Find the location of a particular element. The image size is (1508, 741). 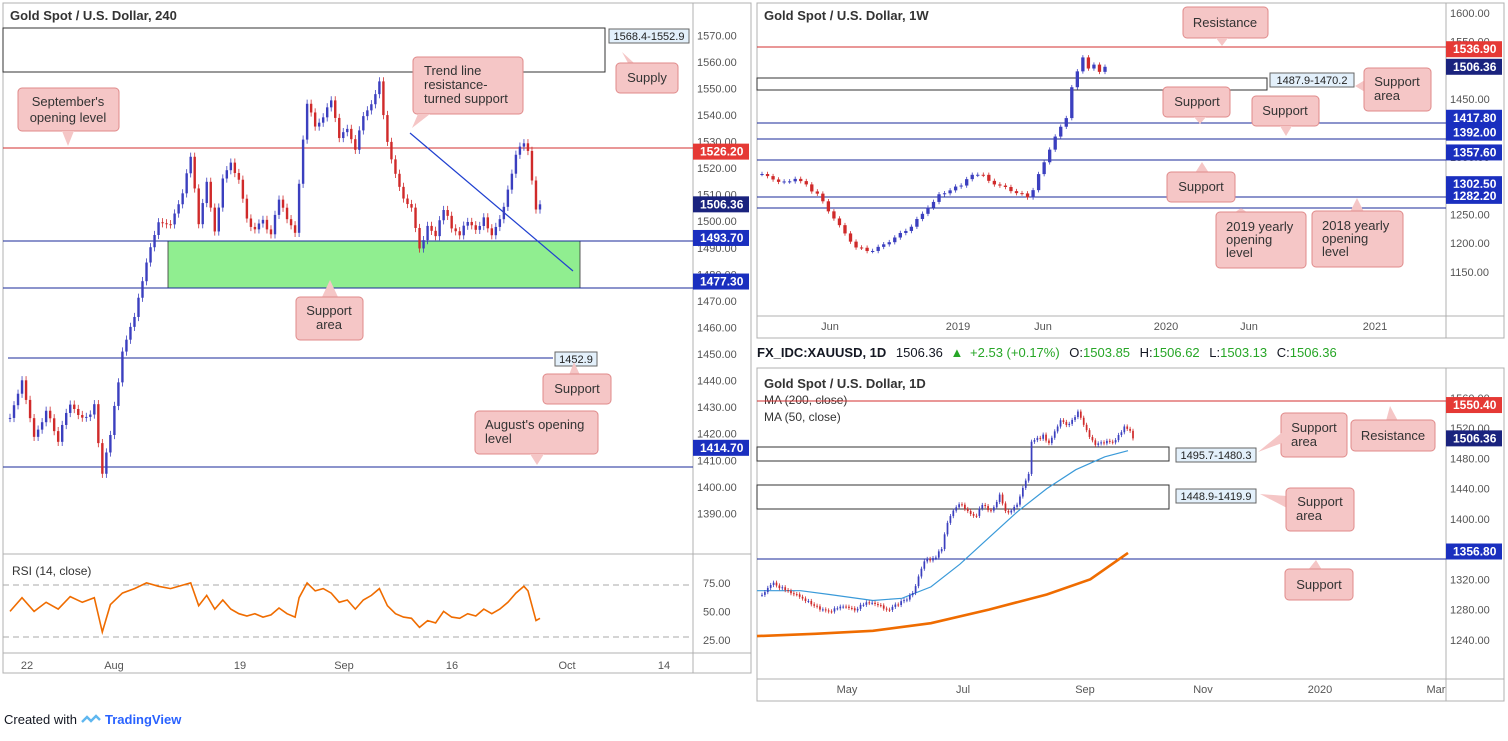

h4-ytick: 1400.00 is located at coordinates (717, 488).